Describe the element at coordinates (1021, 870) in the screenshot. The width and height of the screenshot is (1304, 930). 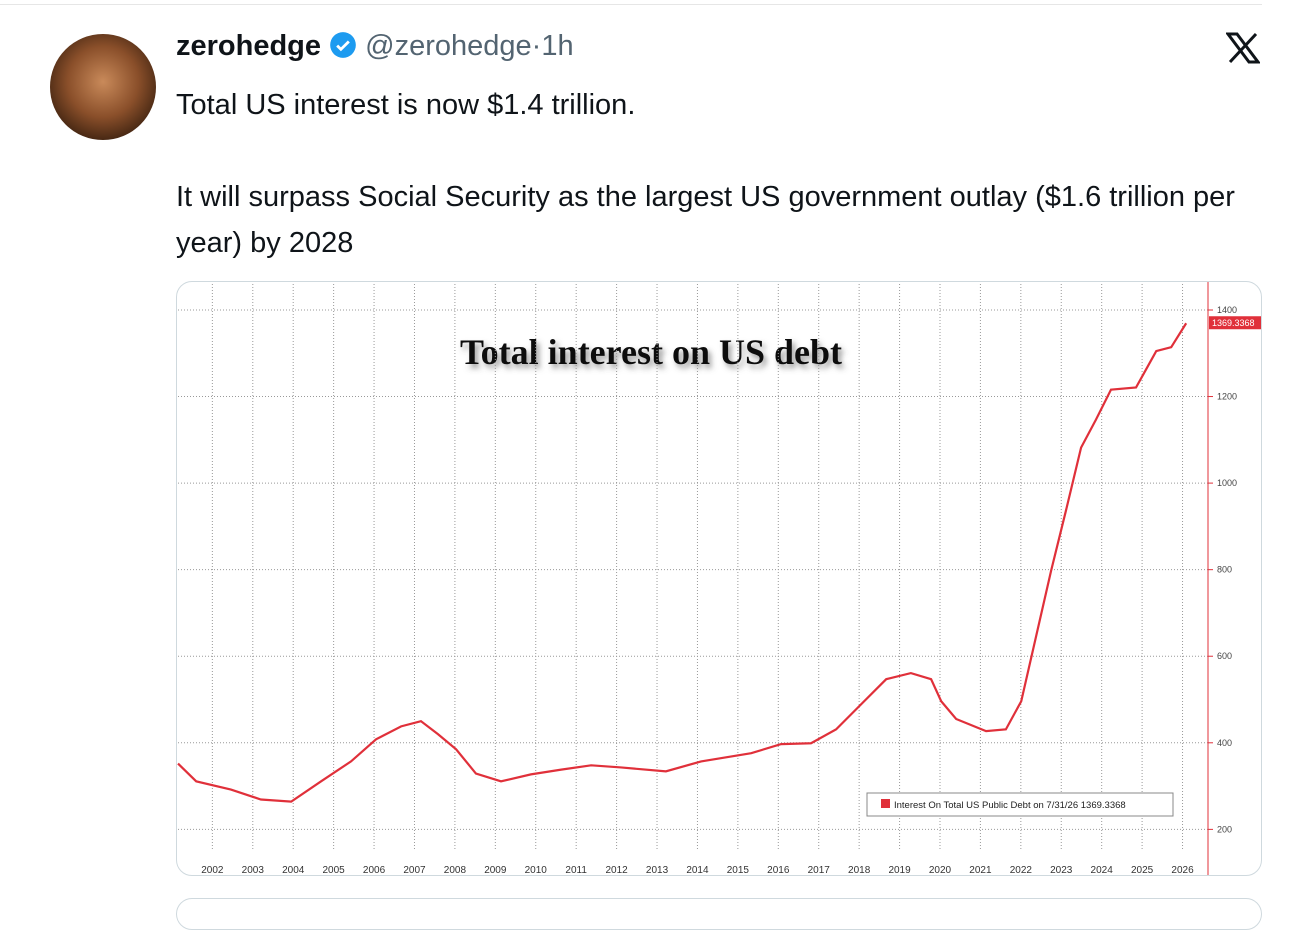
I see `x-tick-label: 2022` at that location.